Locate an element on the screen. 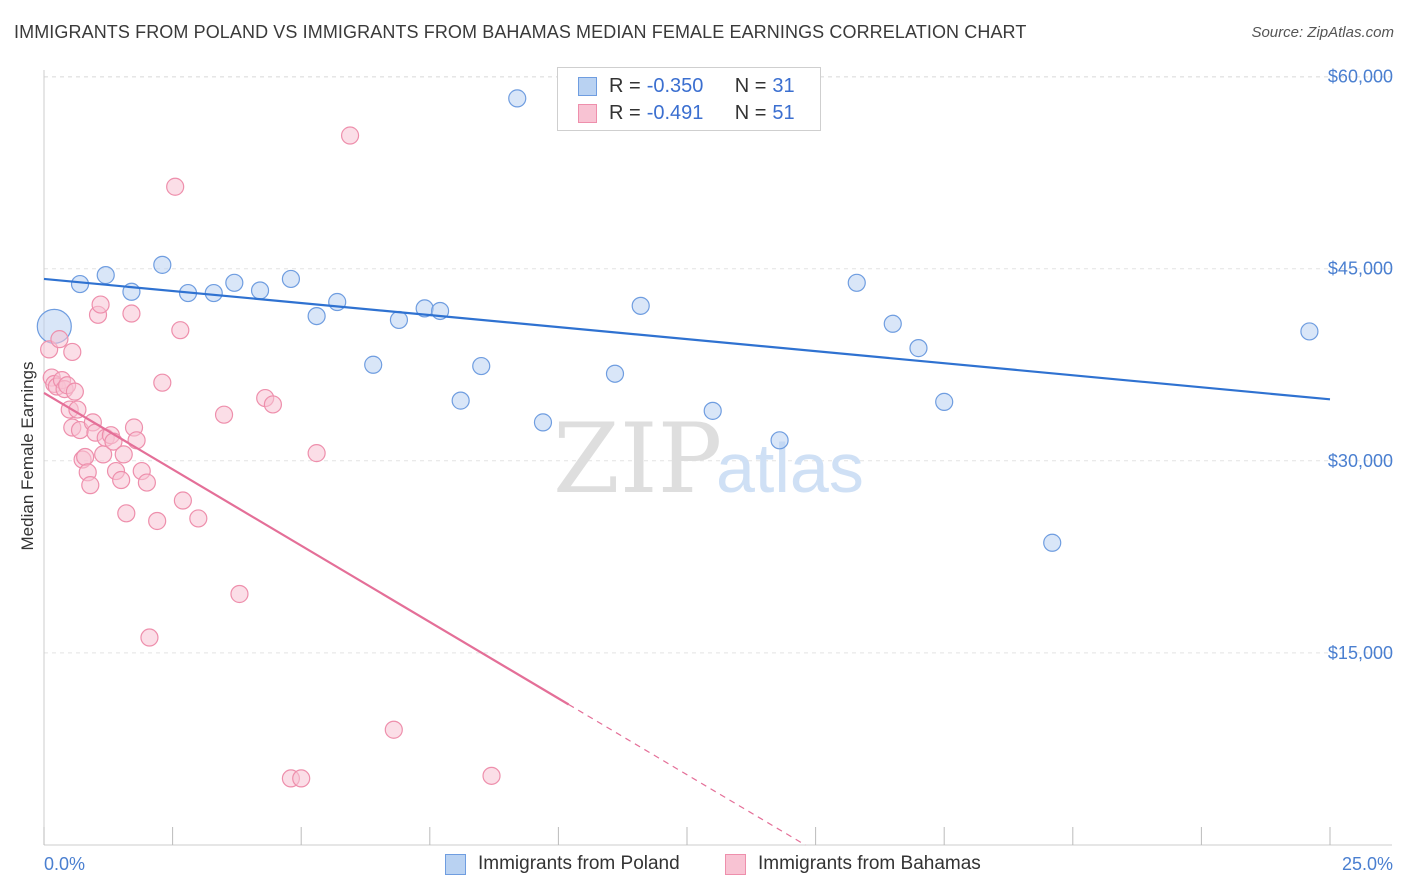 This screenshot has height=892, width=1406. x-tick-label-min: 0.0% is located at coordinates (64, 864).